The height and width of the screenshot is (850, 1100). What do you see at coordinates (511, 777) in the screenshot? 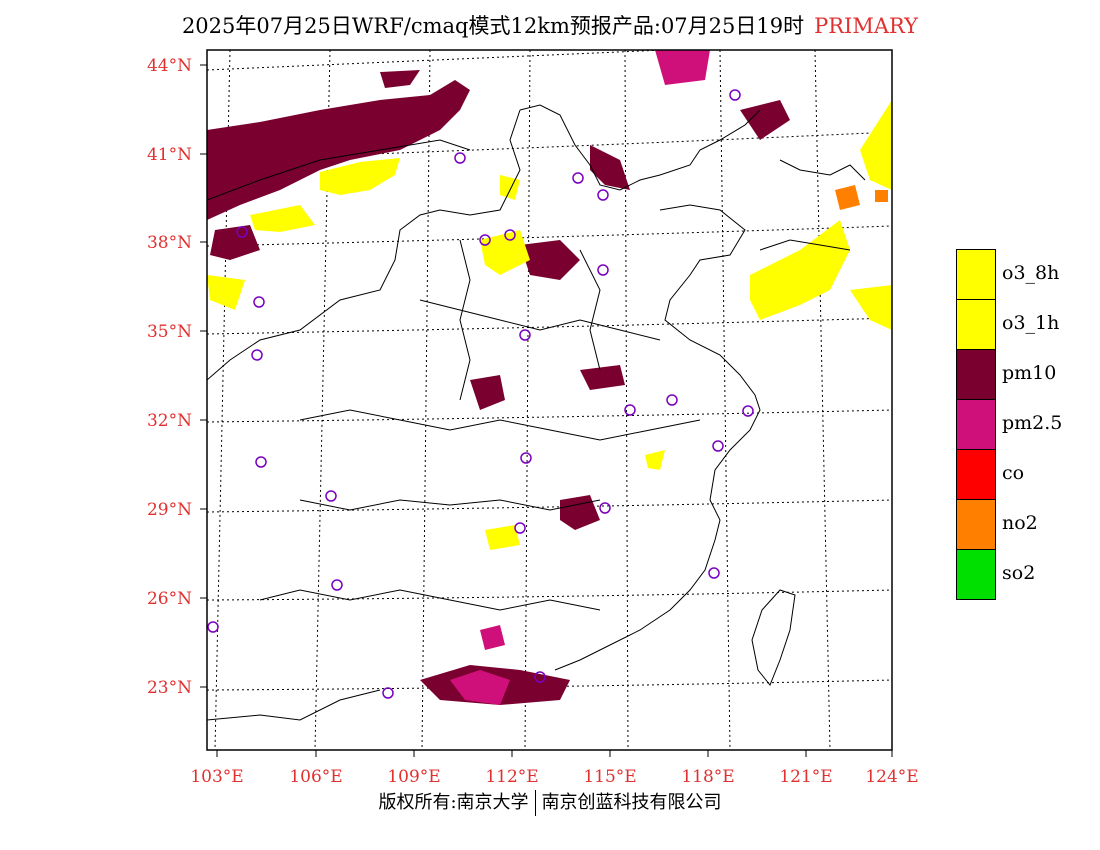
I see `lon-label: 112°E` at bounding box center [511, 777].